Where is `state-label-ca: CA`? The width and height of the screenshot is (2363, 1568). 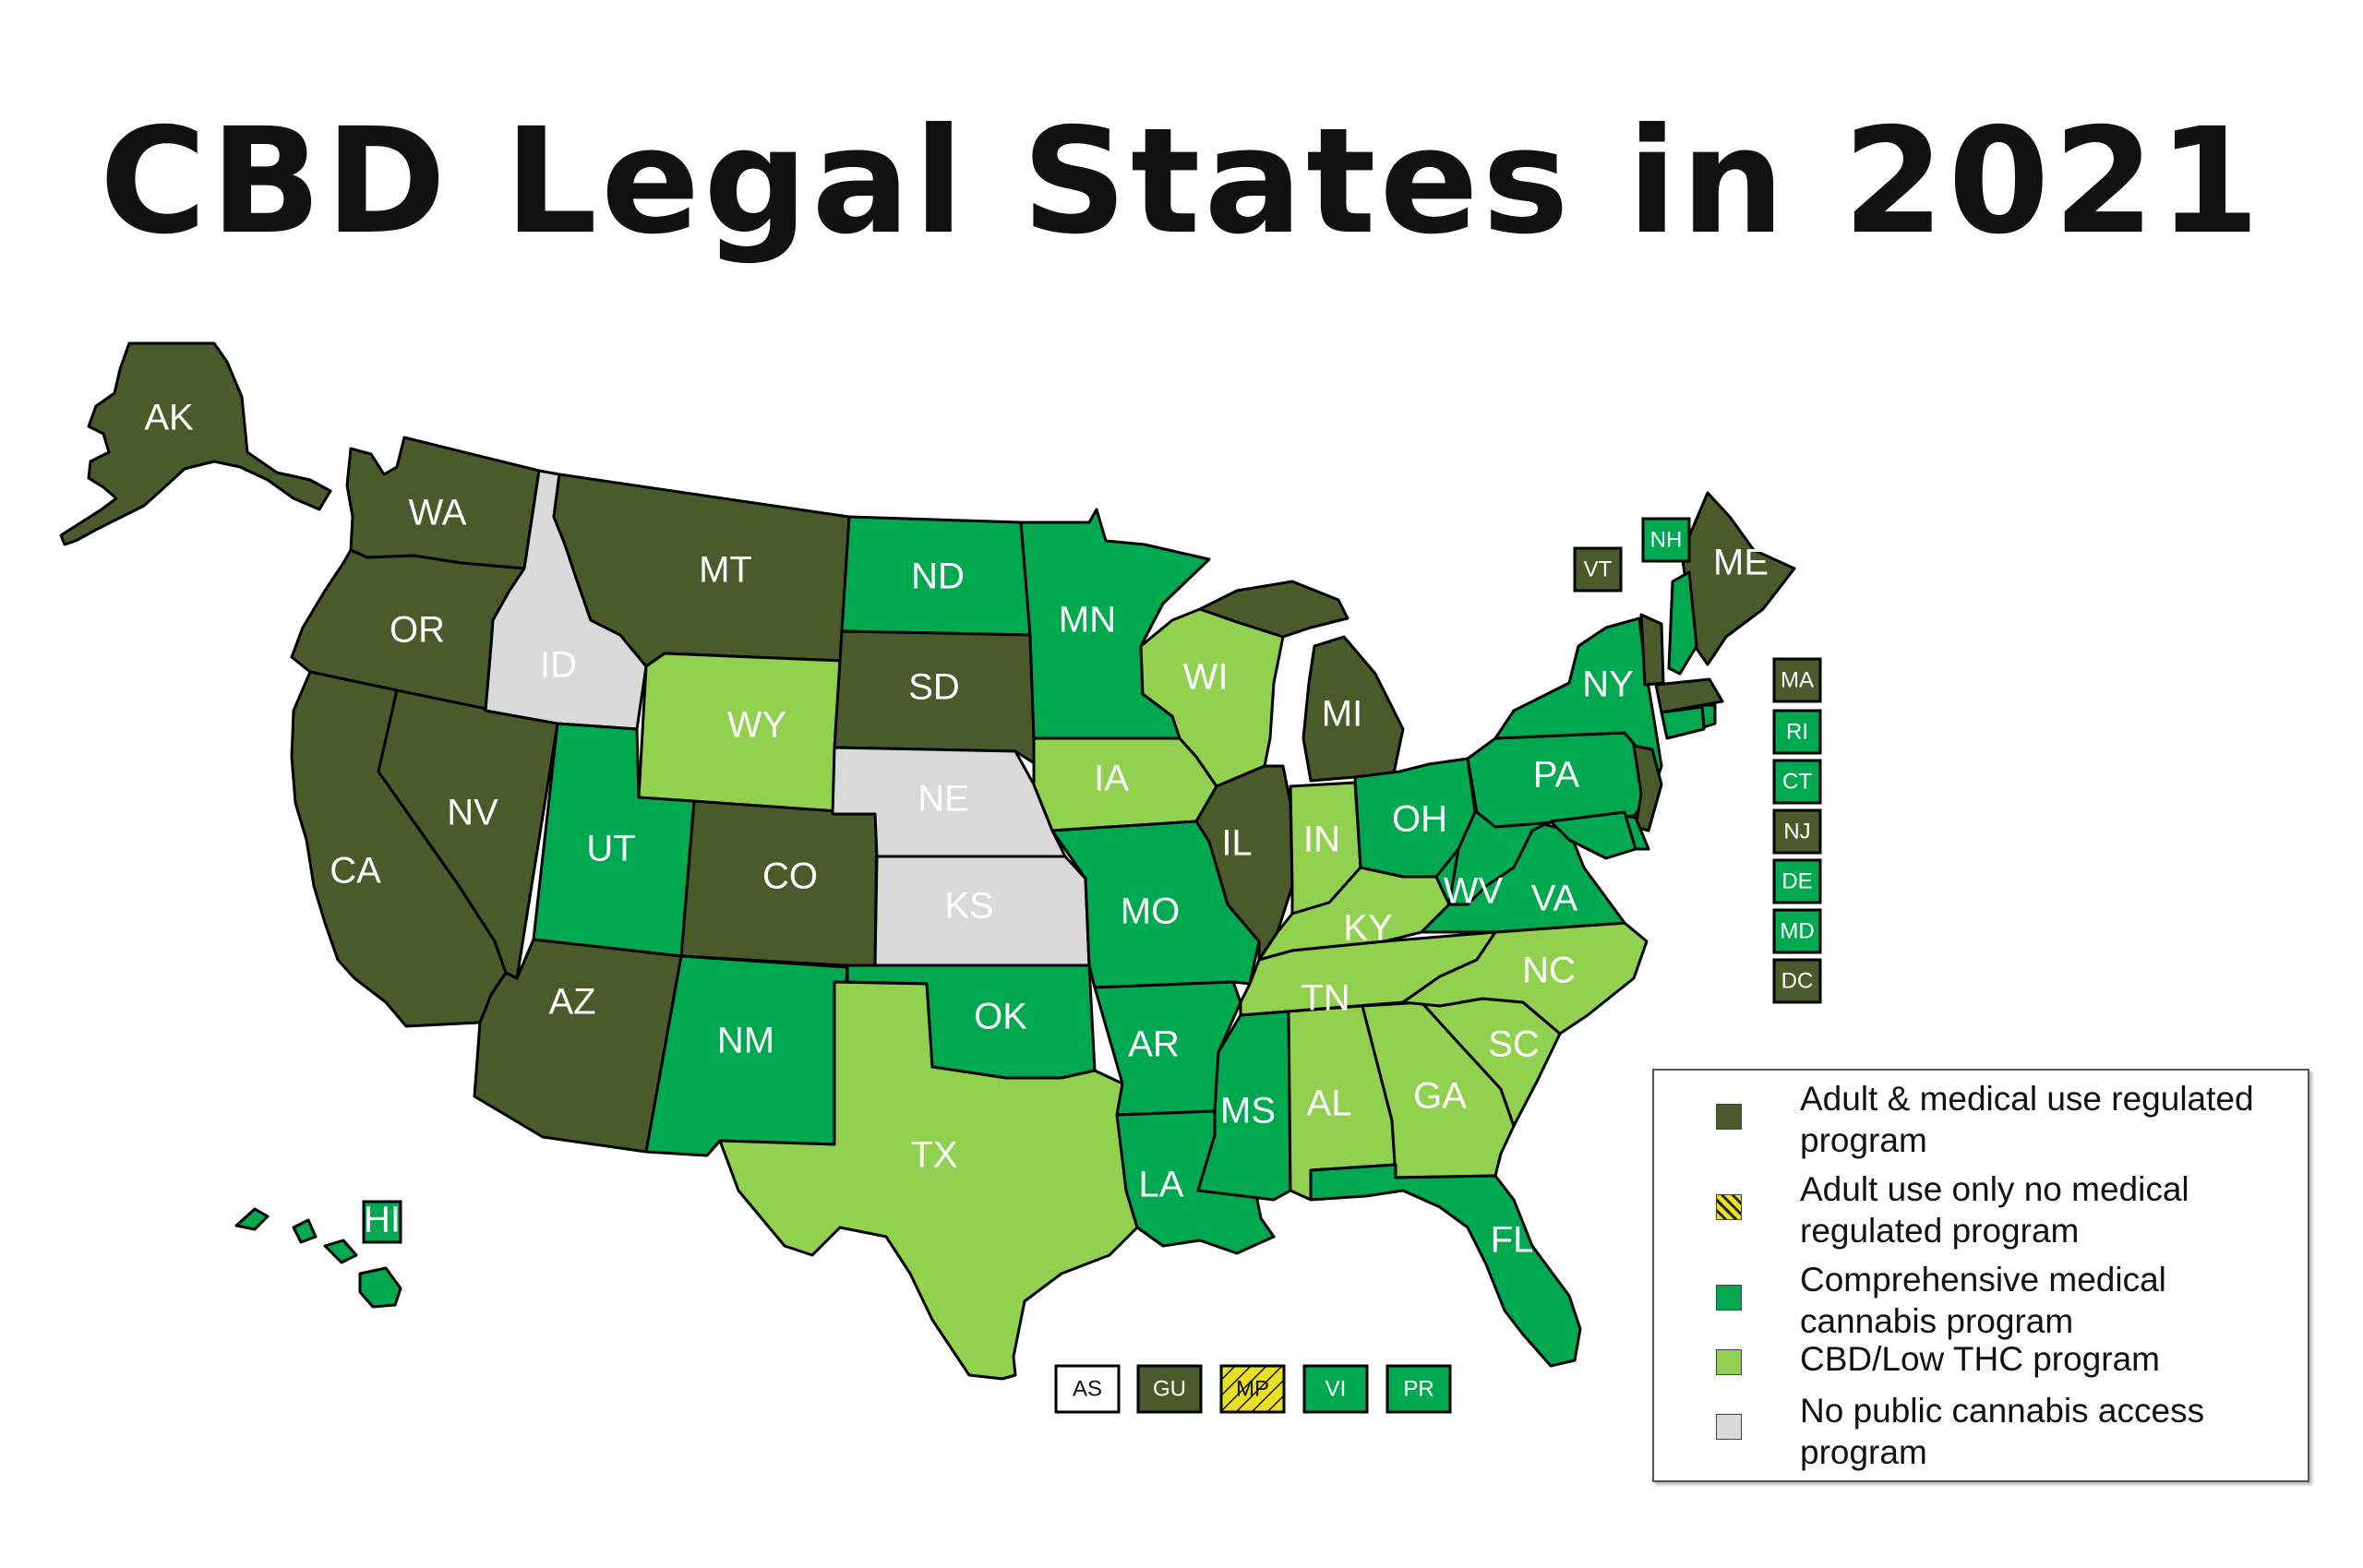 state-label-ca: CA is located at coordinates (356, 871).